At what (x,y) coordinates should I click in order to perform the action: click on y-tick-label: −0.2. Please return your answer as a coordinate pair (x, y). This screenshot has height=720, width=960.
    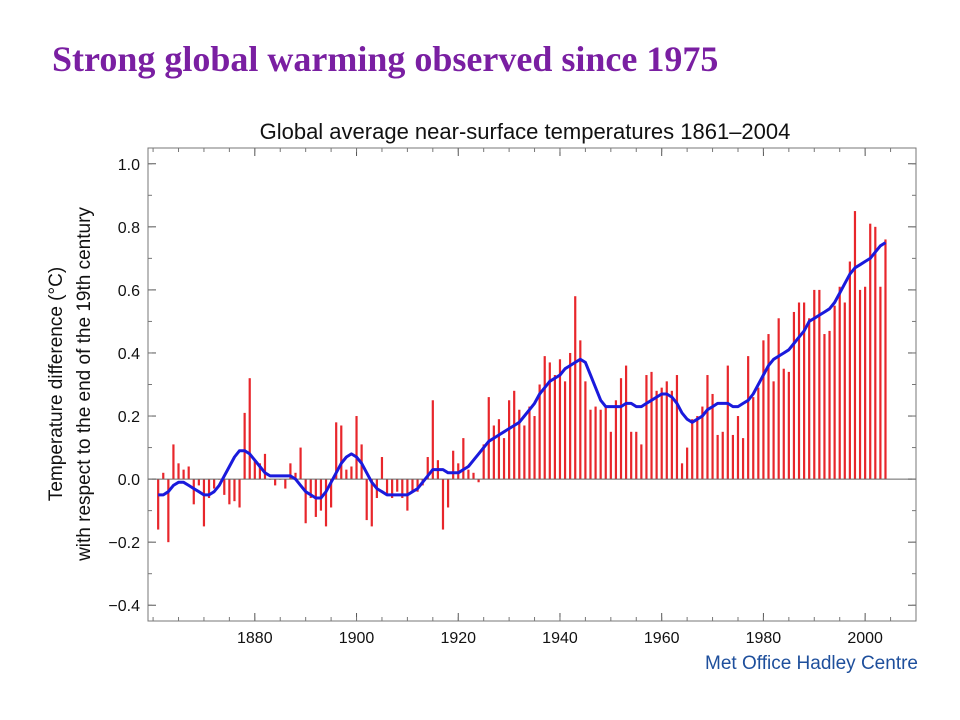
    Looking at the image, I should click on (124, 543).